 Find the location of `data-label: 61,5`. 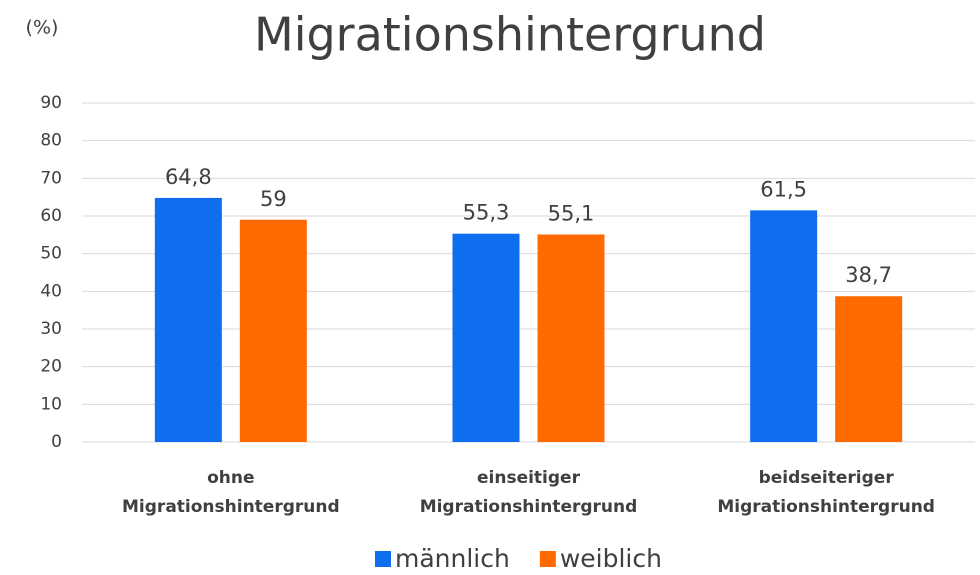

data-label: 61,5 is located at coordinates (783, 189).